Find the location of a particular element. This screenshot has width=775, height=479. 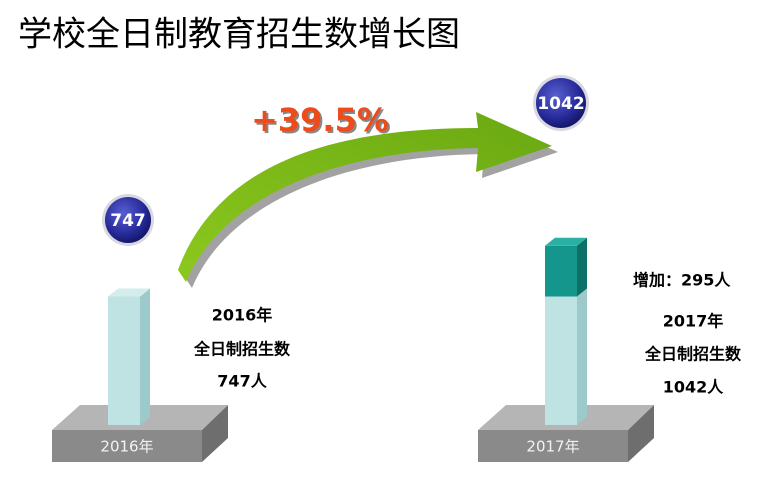

growth-label-shadow: +39.5% is located at coordinates (322, 122).